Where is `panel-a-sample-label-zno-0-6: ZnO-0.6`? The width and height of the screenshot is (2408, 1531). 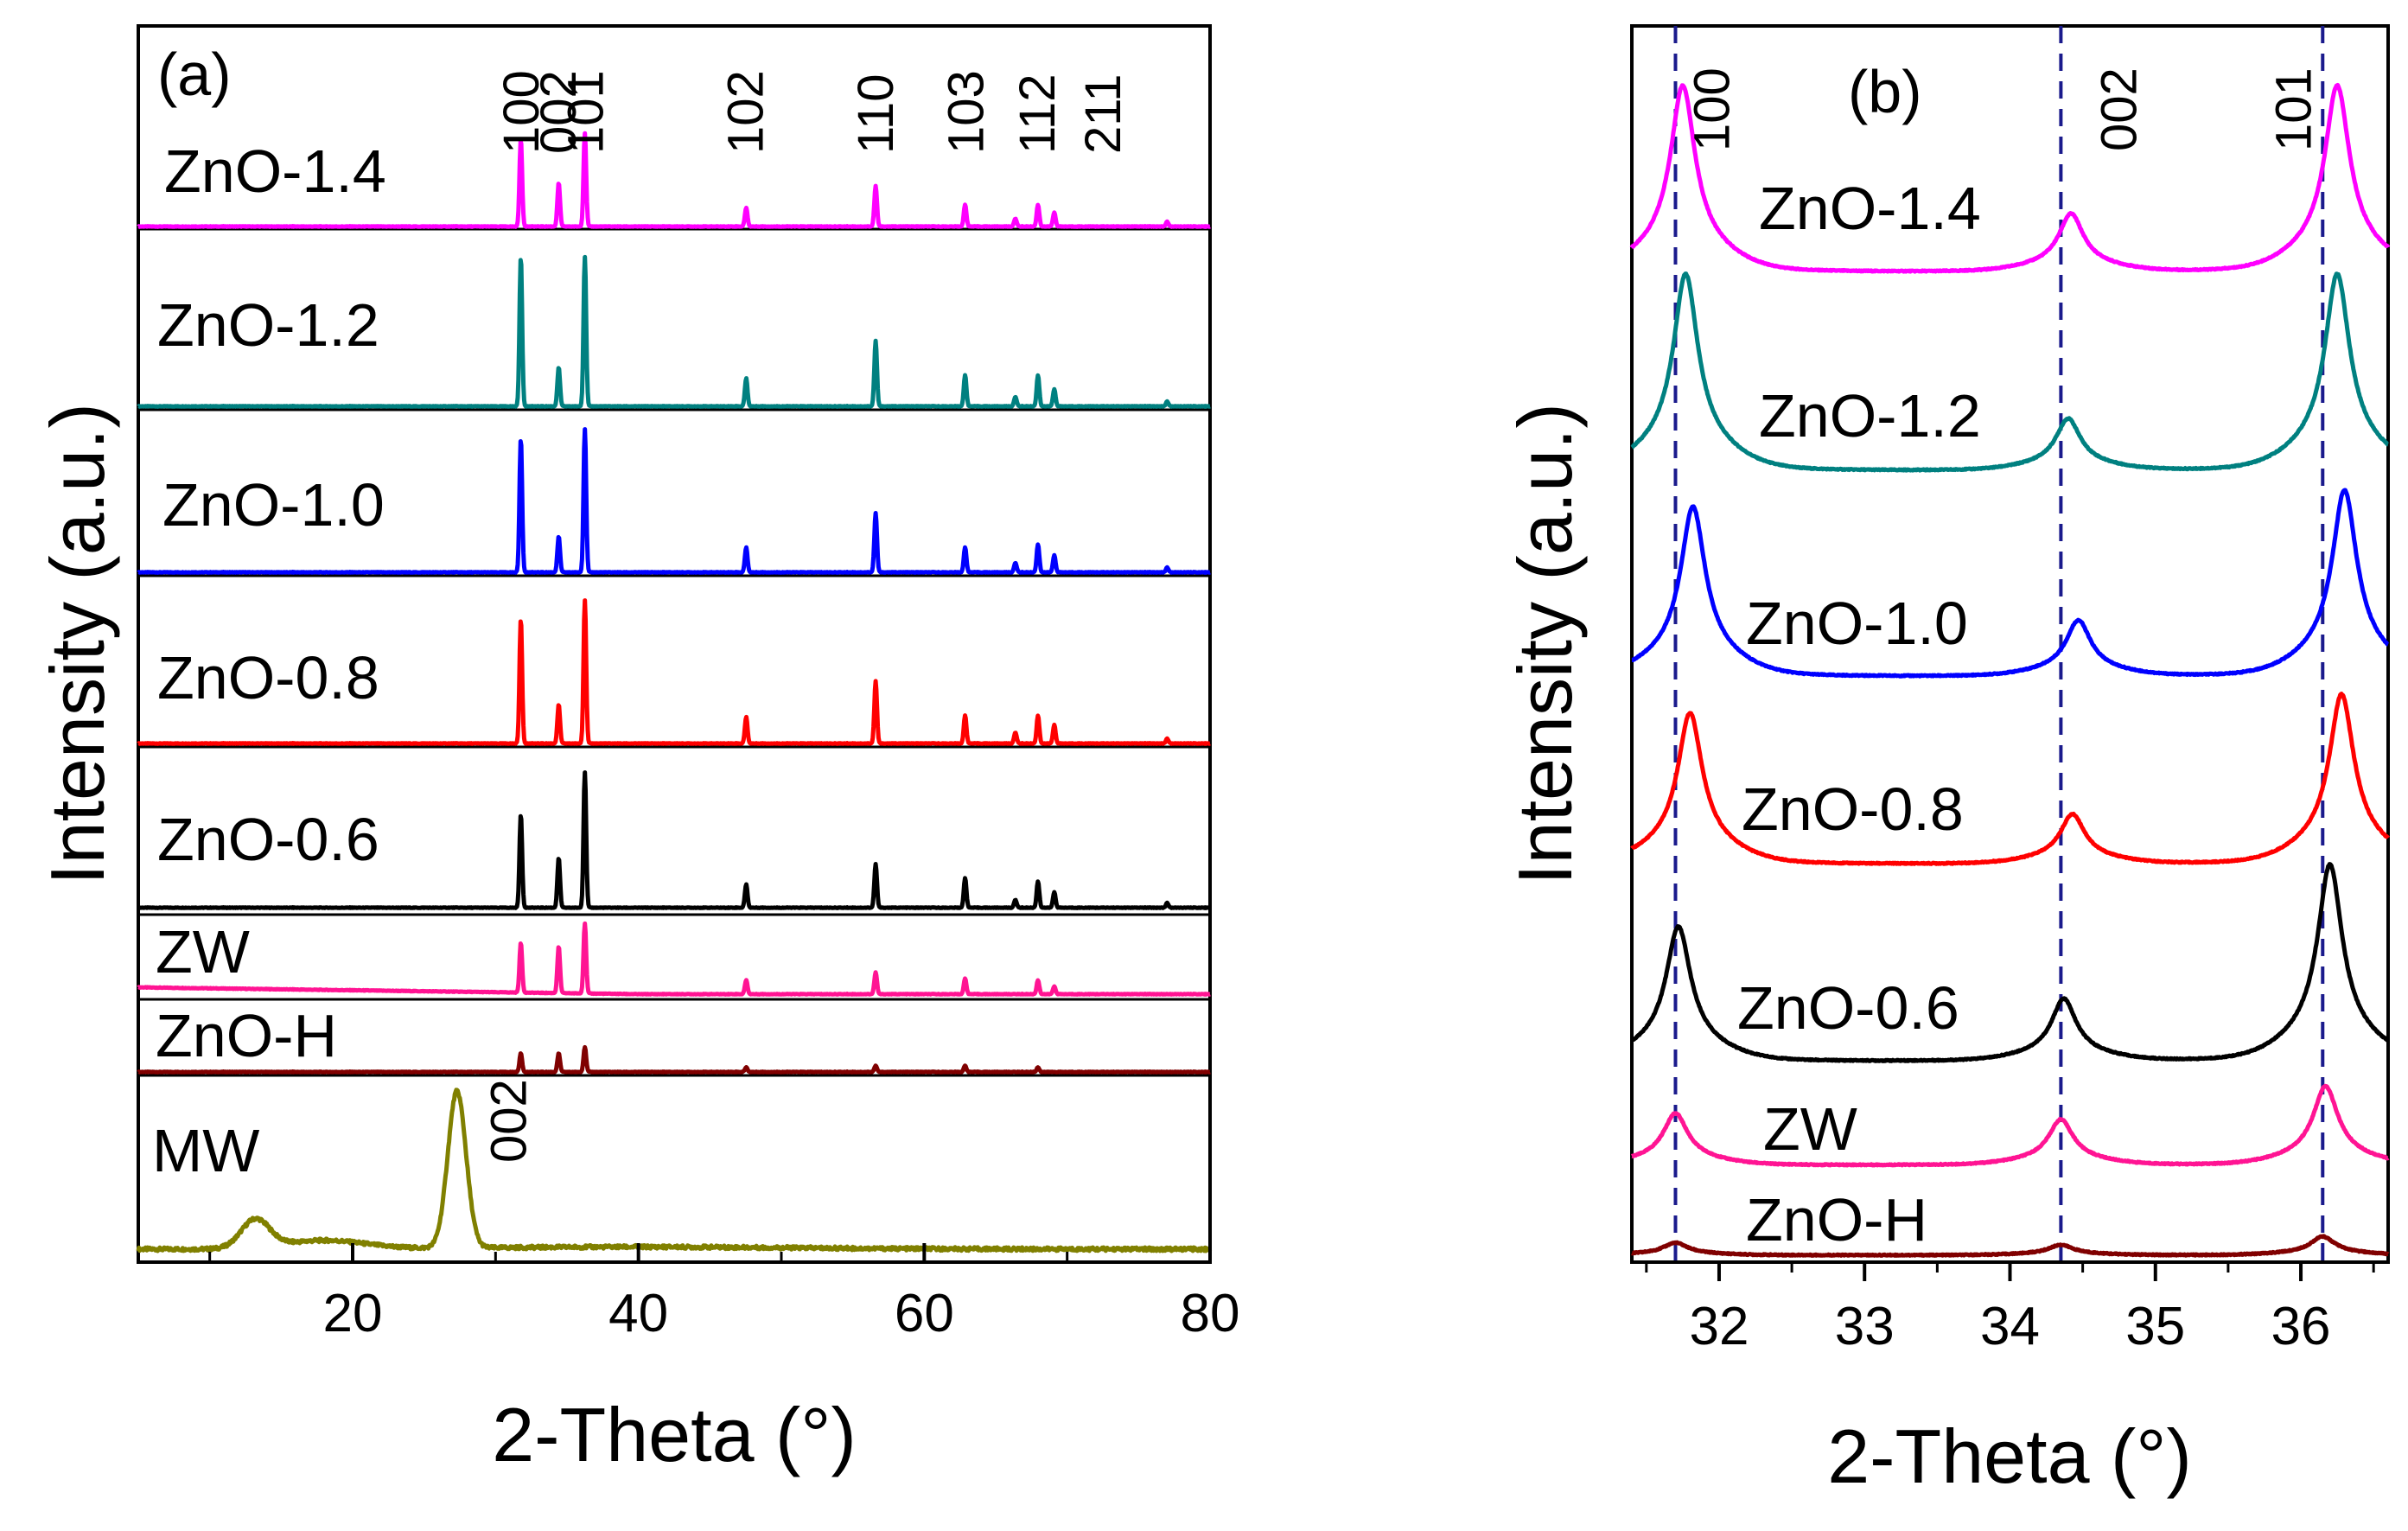
panel-a-sample-label-zno-0-6: ZnO-0.6 is located at coordinates (268, 840).